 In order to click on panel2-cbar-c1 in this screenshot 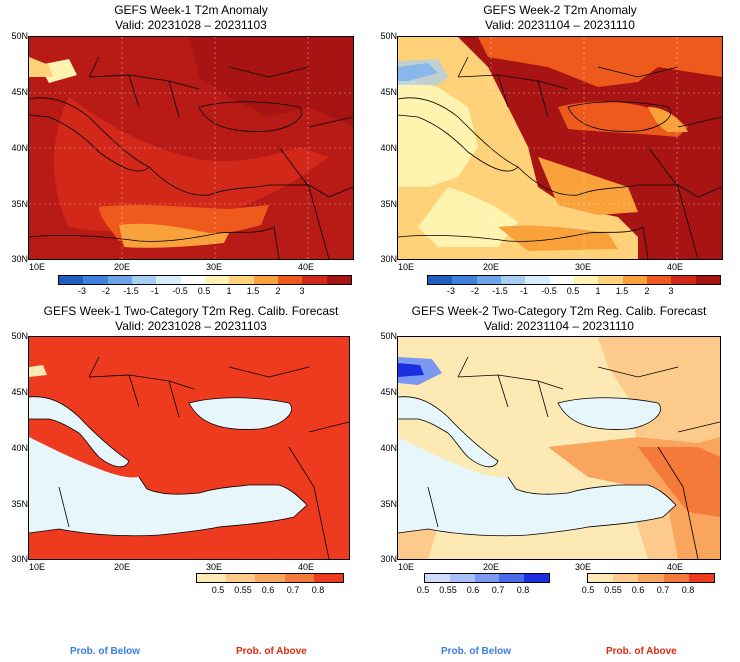, I will do `click(464, 280)`.